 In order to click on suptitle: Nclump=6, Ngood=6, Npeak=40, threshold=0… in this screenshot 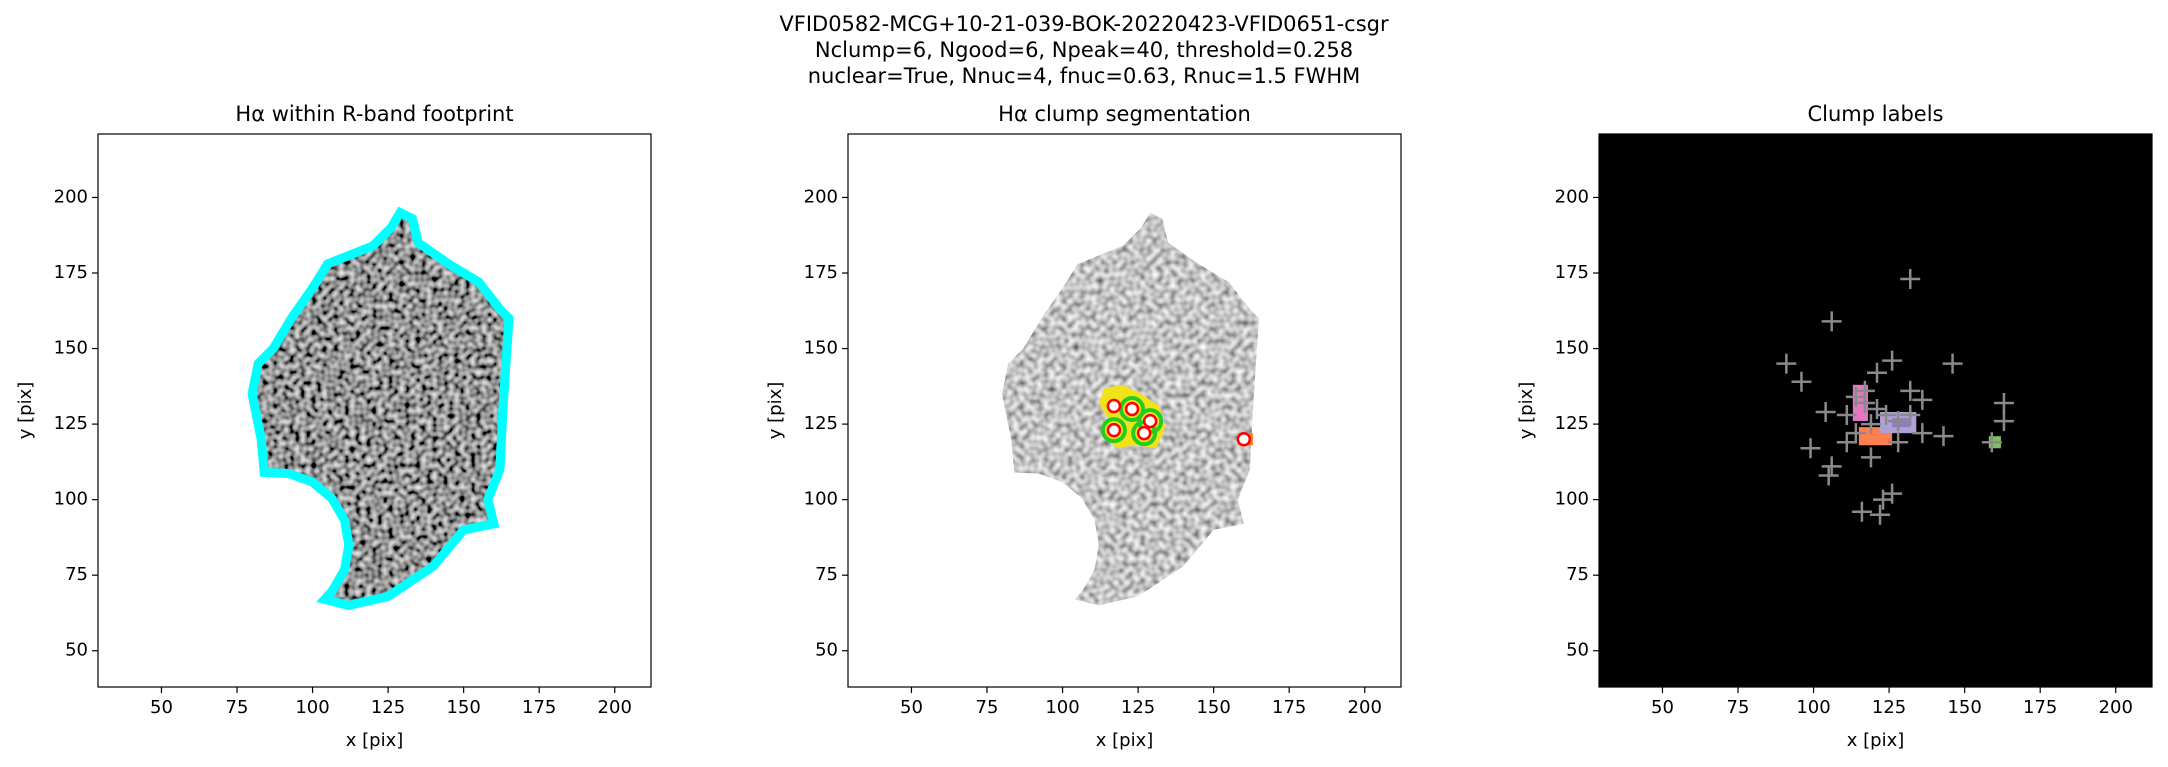, I will do `click(1084, 50)`.